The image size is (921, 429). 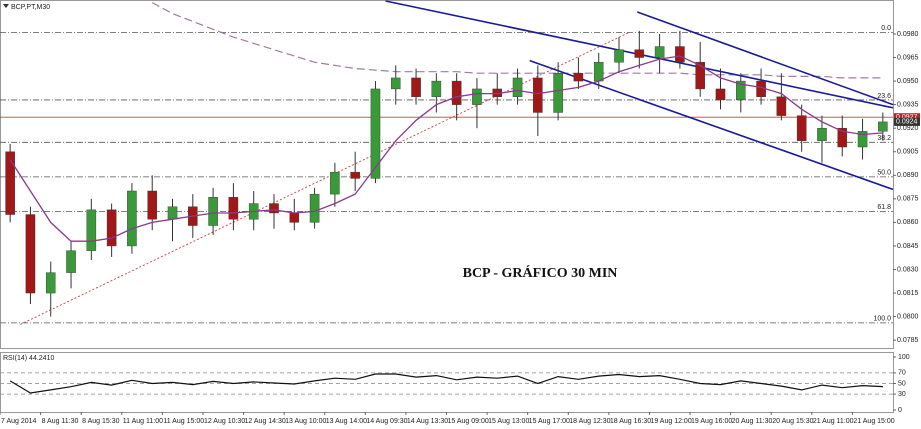 I want to click on rsi-tick-label: 100, so click(x=904, y=357).